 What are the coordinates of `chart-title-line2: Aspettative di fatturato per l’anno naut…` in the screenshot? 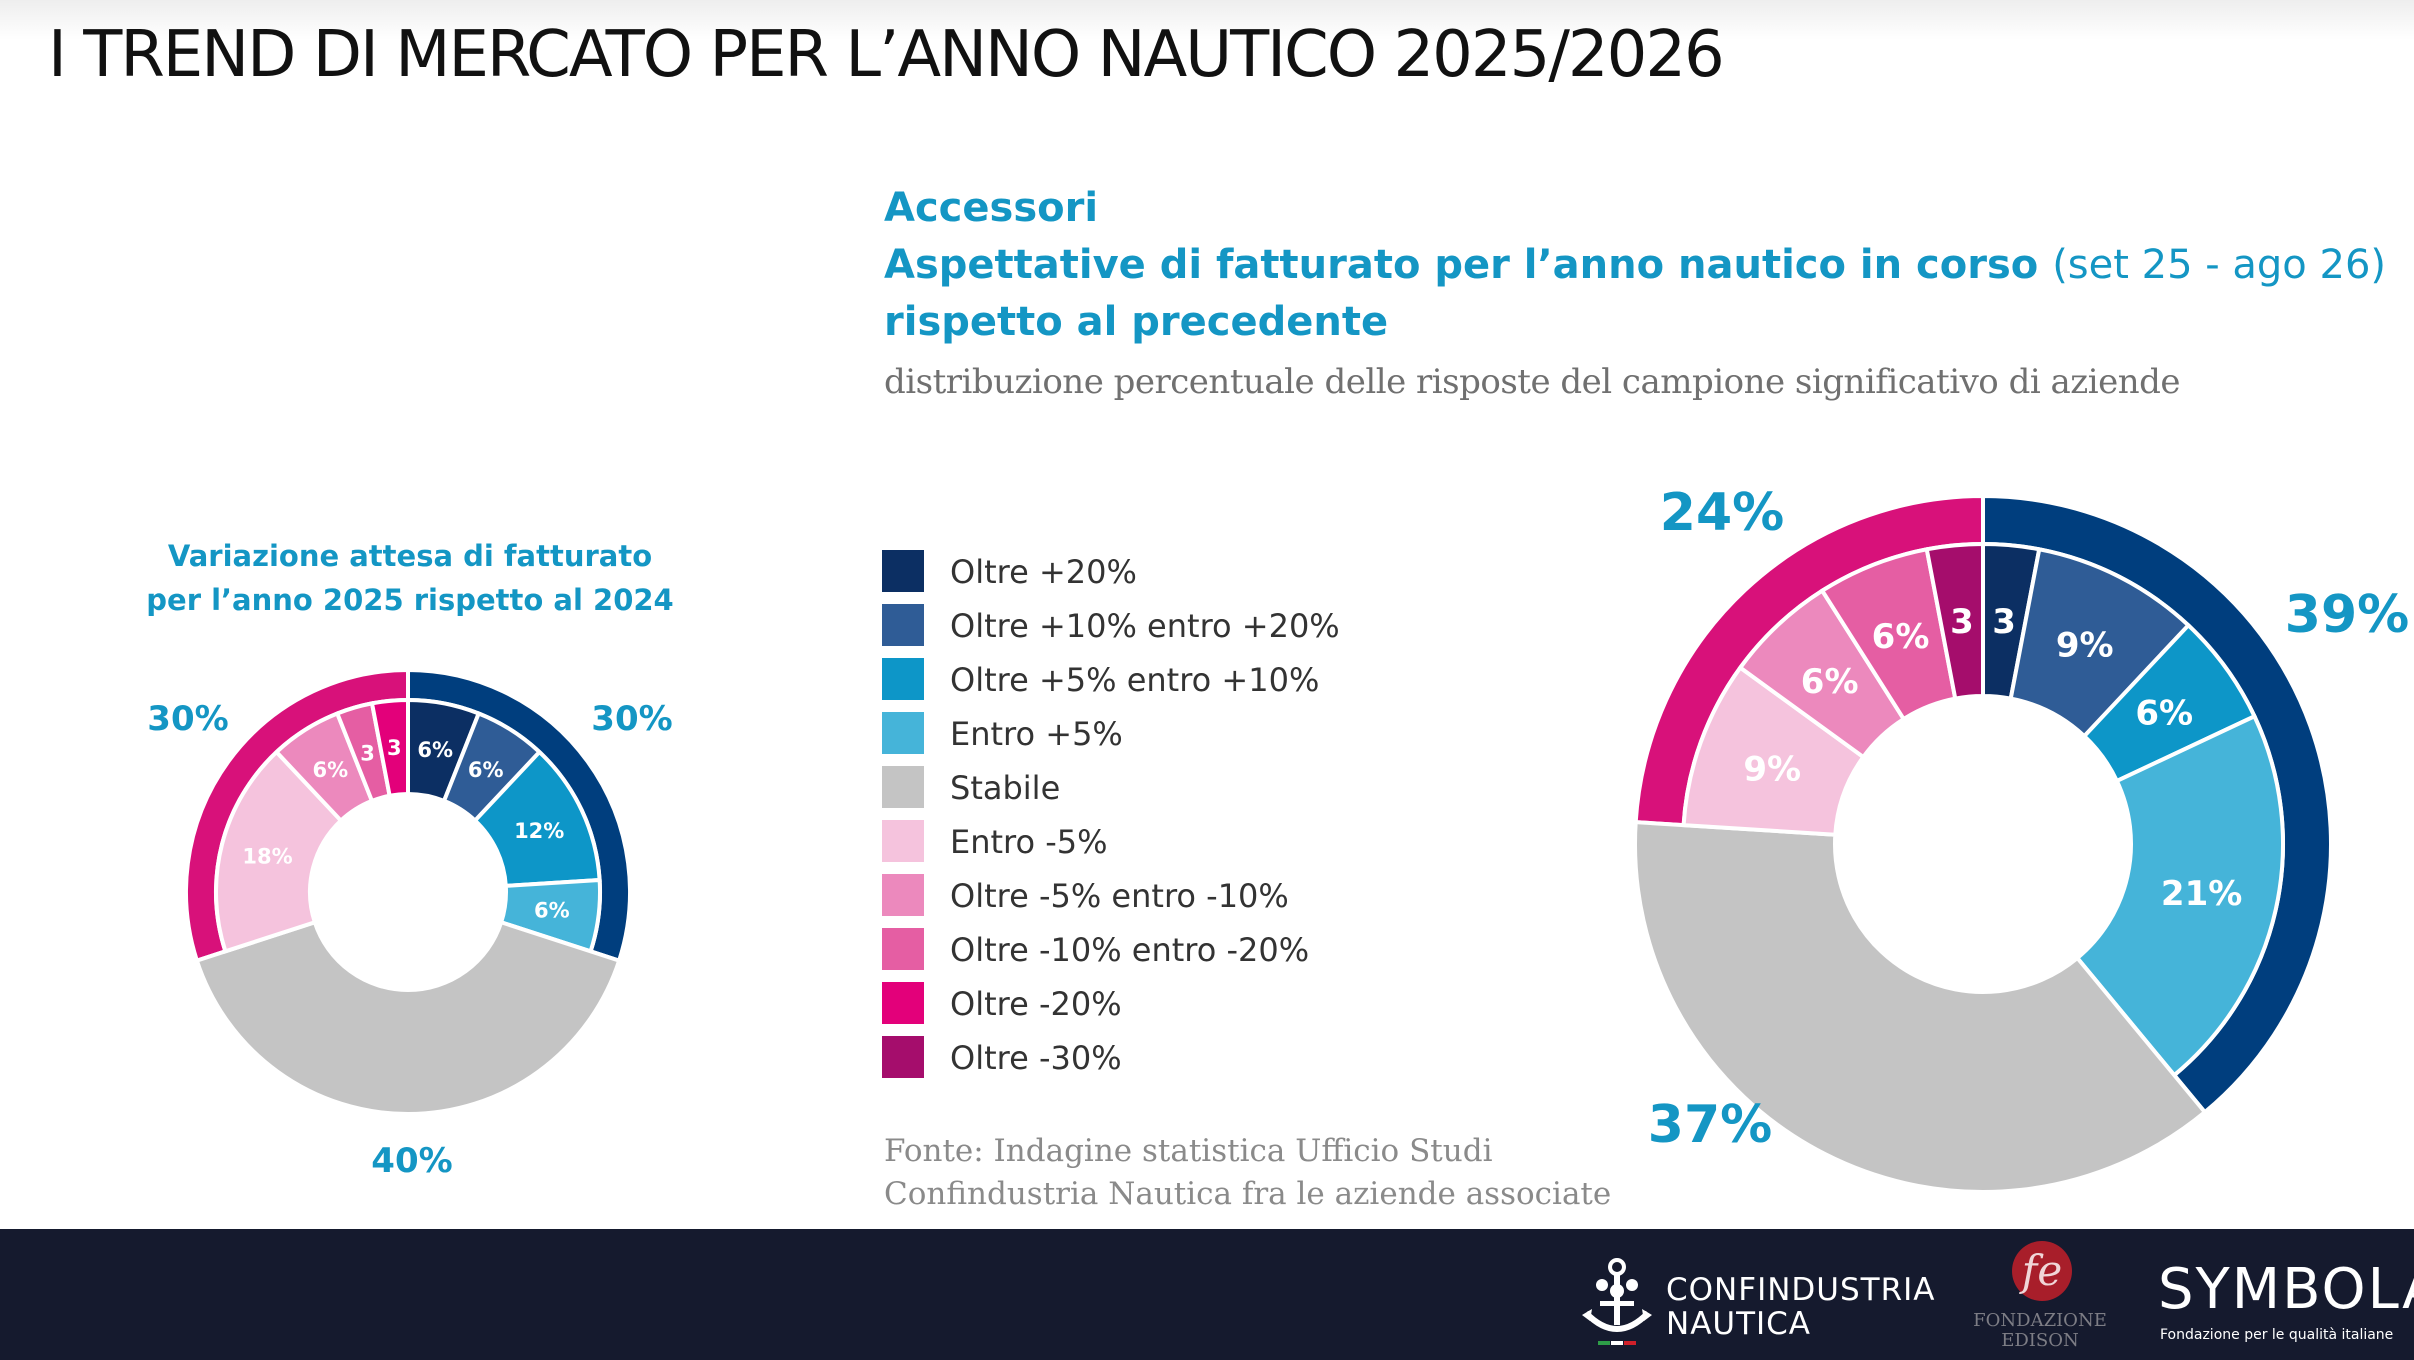 It's located at (1635, 265).